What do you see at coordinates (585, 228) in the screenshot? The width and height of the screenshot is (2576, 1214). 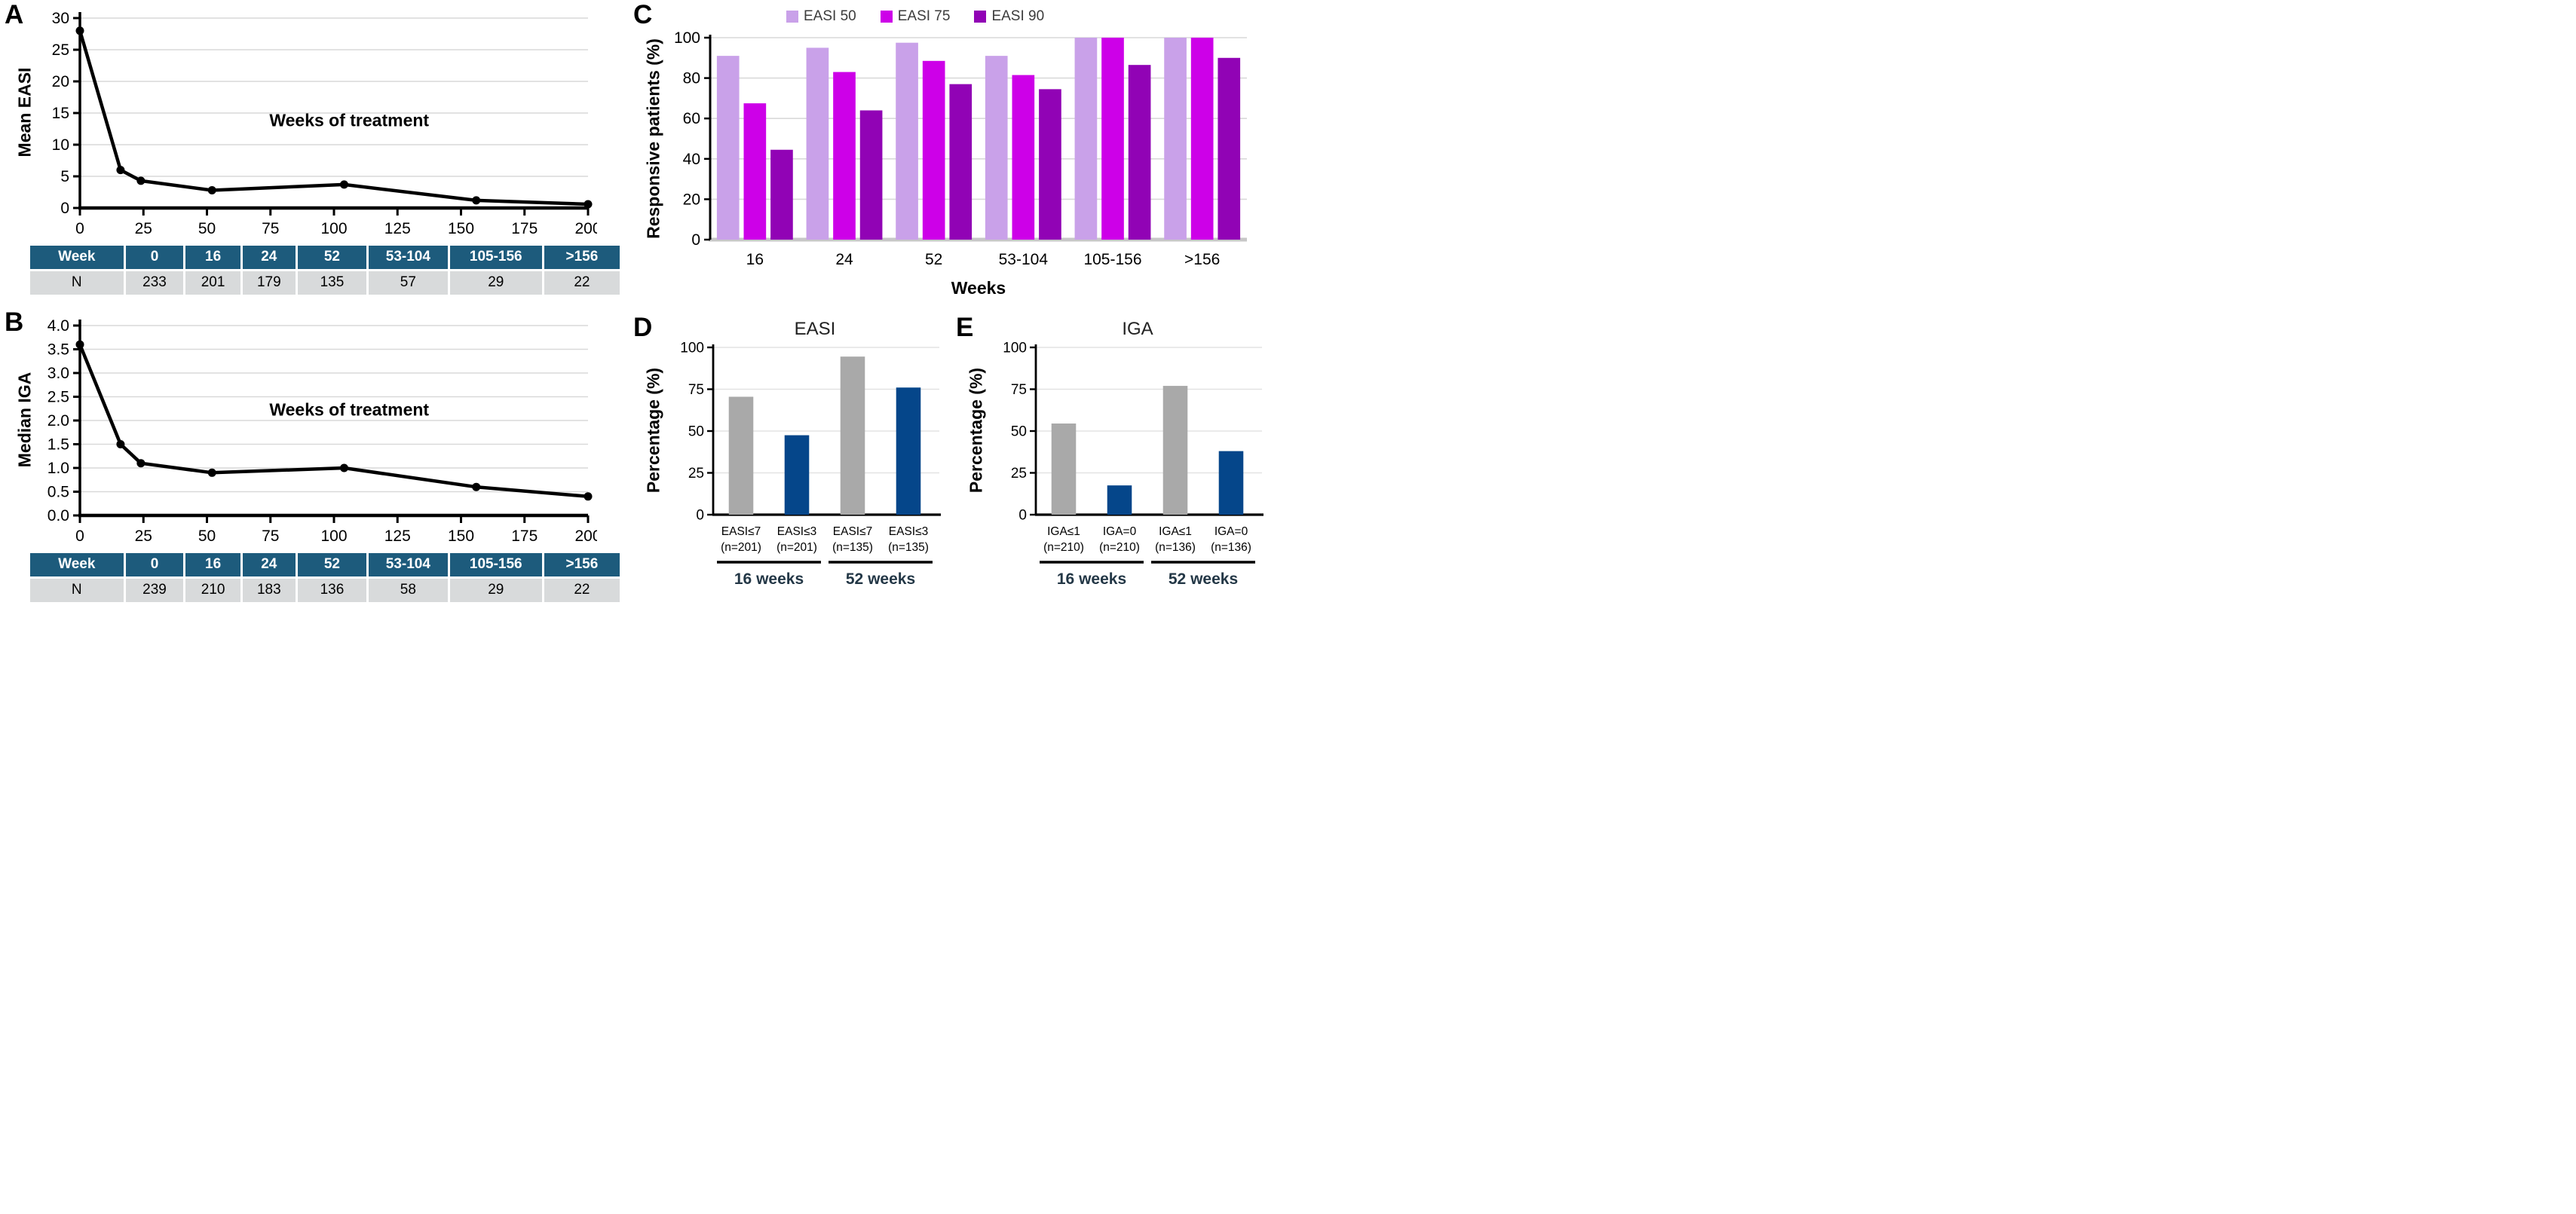 I see `x-tick-label: 200` at bounding box center [585, 228].